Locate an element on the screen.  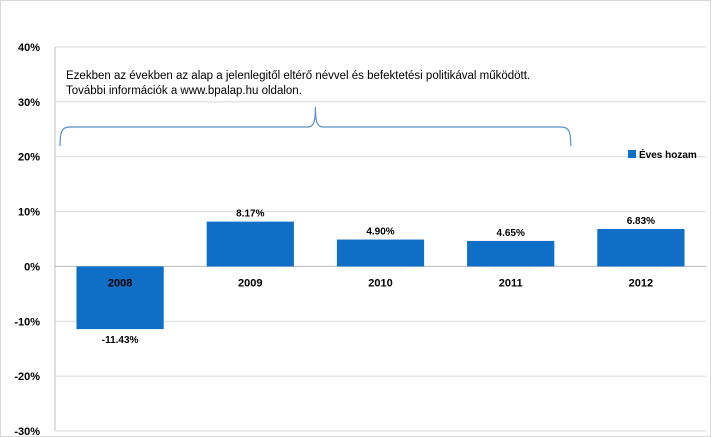
data-label: 4.65% is located at coordinates (511, 233).